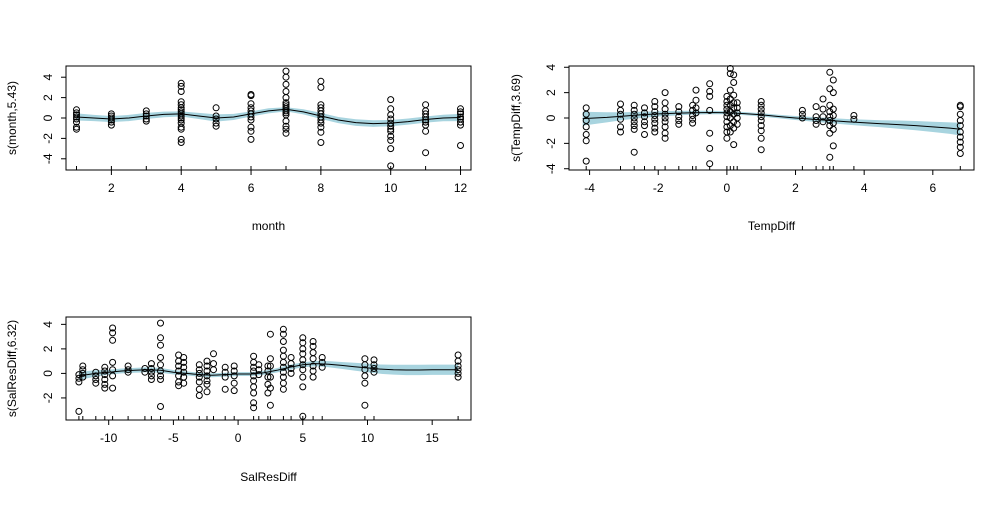  I want to click on x-axis: 2 4 6 8 10 12, so click(288, 182).